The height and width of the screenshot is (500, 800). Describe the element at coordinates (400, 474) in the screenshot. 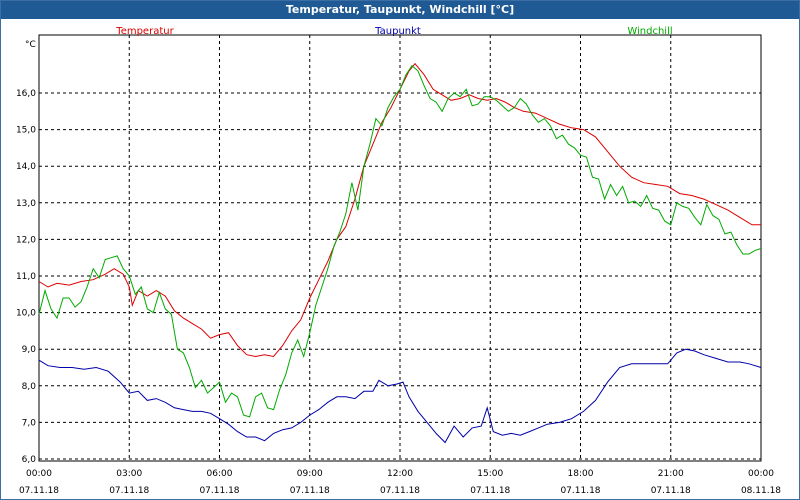

I see `x-tick-time: 12:00` at that location.